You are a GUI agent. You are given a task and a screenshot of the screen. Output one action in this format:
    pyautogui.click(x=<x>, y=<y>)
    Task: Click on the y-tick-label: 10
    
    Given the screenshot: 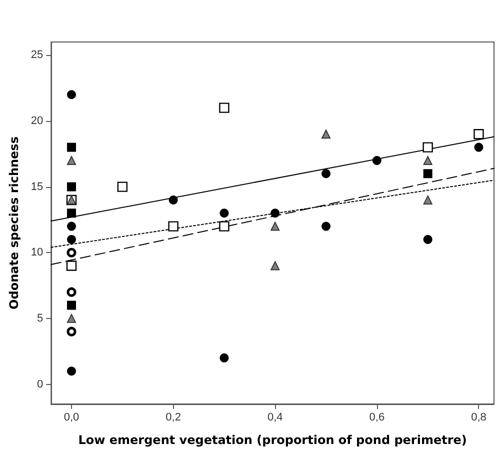 What is the action you would take?
    pyautogui.click(x=37, y=252)
    